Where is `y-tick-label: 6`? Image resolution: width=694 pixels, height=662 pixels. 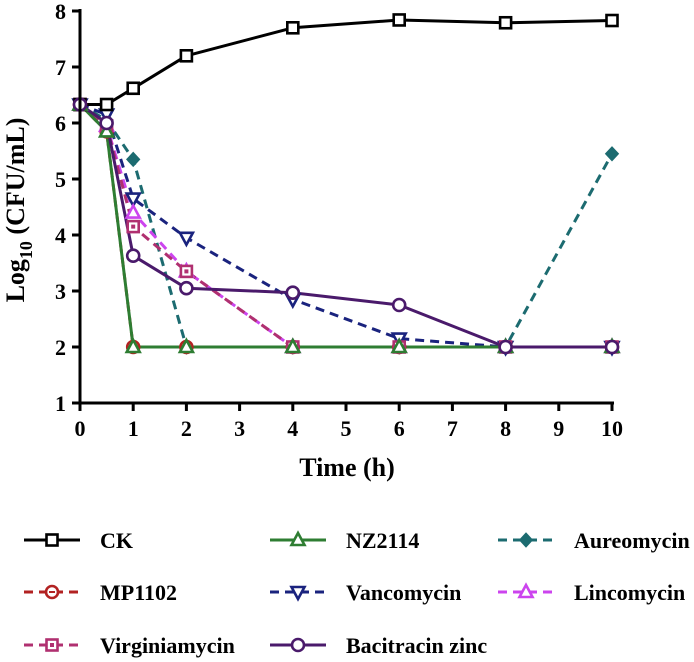 y-tick-label: 6 is located at coordinates (60, 123).